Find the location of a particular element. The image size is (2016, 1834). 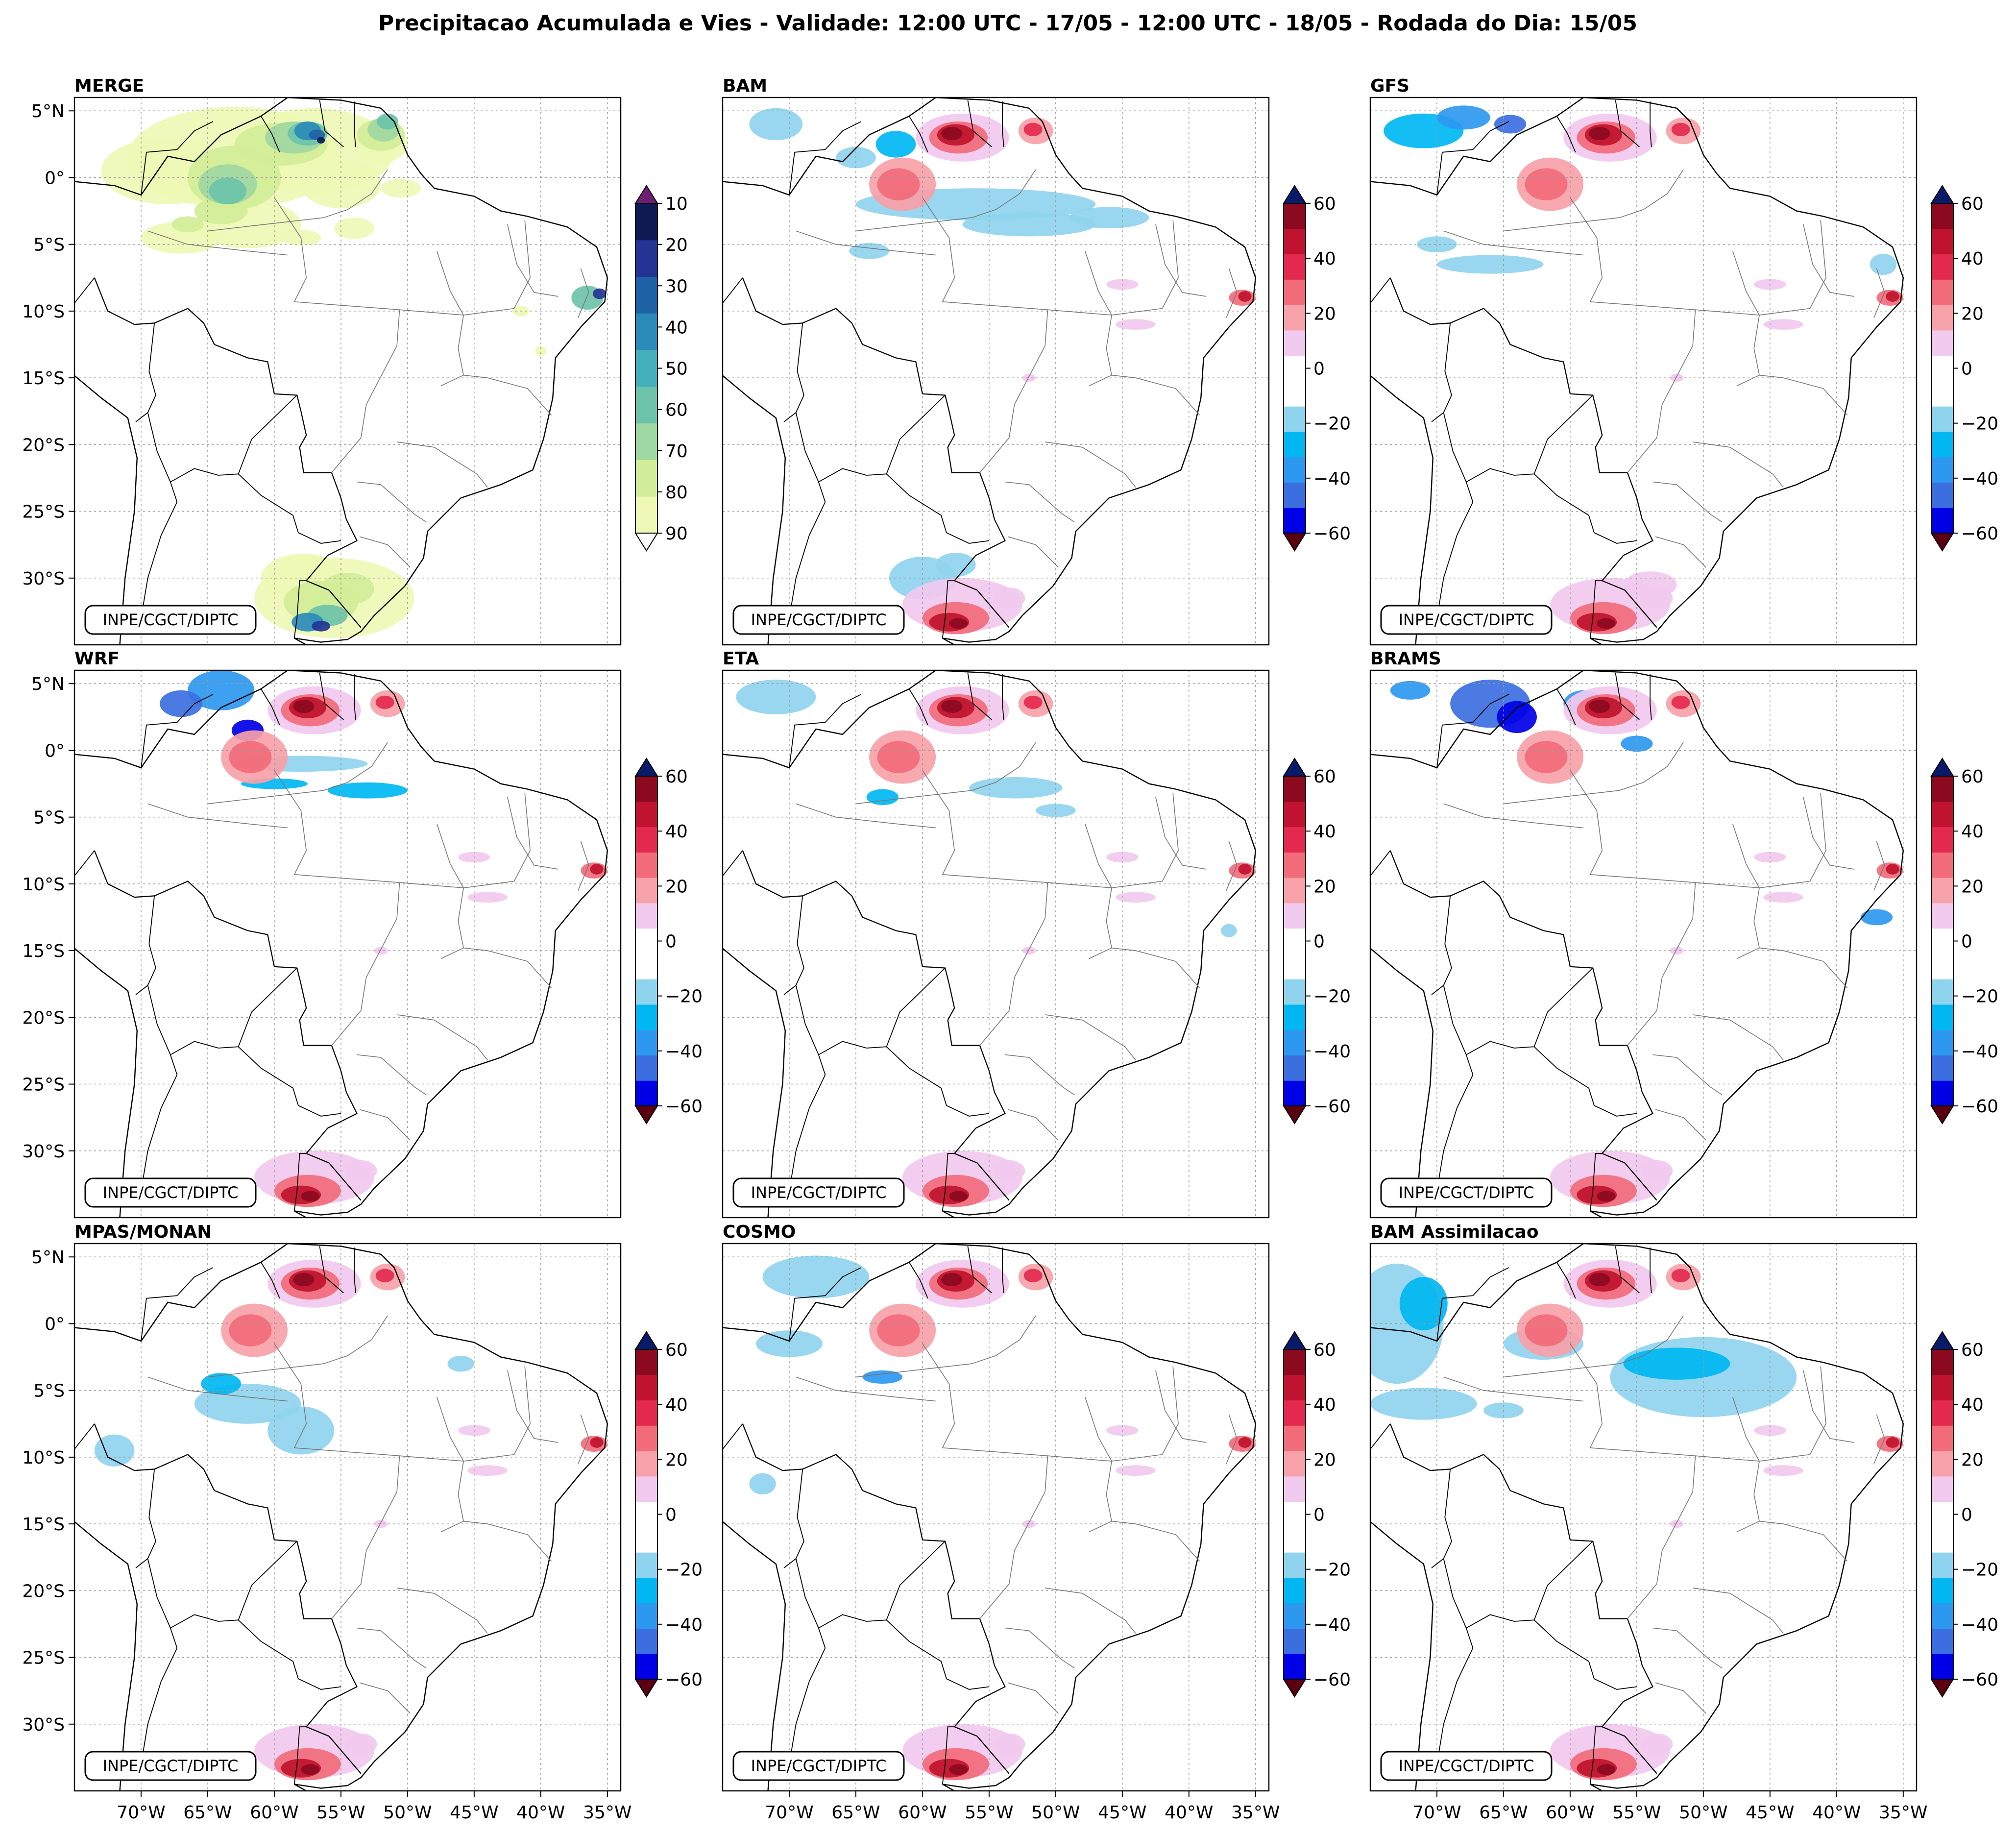

map-content is located at coordinates (1643, 371).